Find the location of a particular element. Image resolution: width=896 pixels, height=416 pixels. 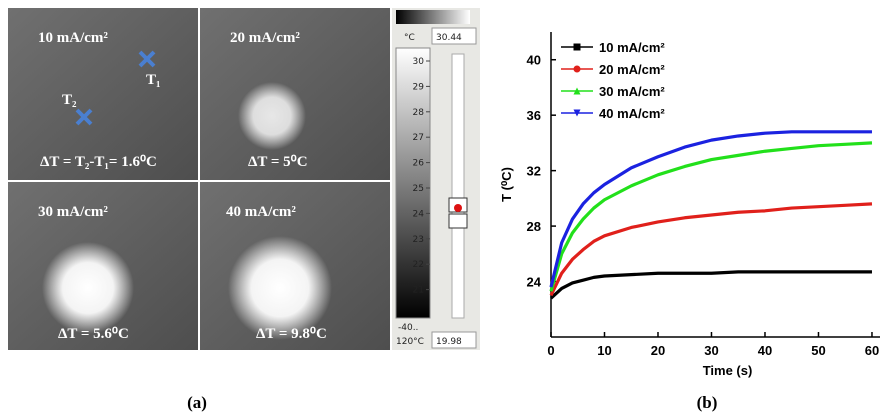

colorbar-tick-label: 25 is located at coordinates (418, 189).